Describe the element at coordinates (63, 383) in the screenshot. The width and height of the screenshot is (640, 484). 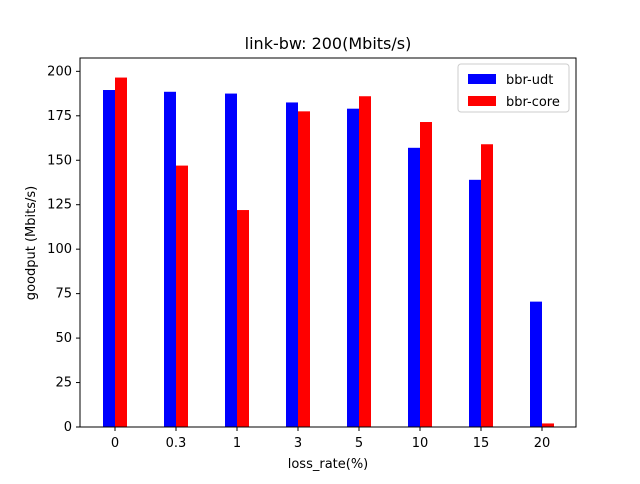
I see `y-tick-label: 25` at that location.